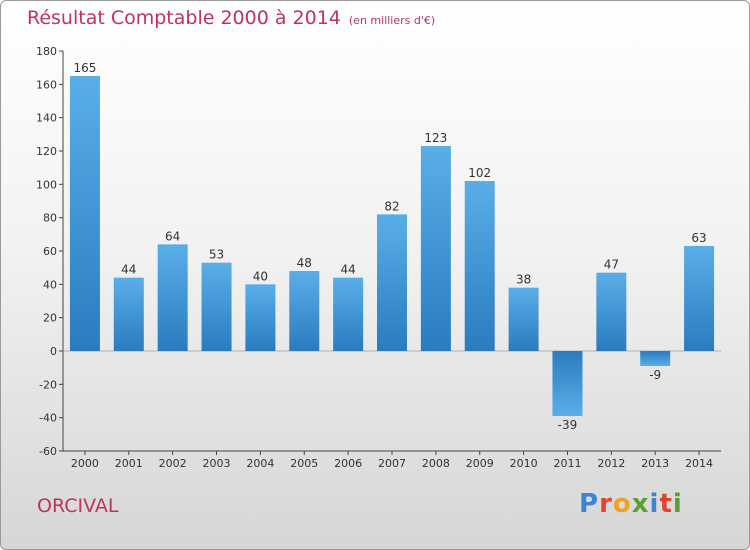 The height and width of the screenshot is (550, 750). What do you see at coordinates (46, 151) in the screenshot?
I see `y-tick-label: 120` at bounding box center [46, 151].